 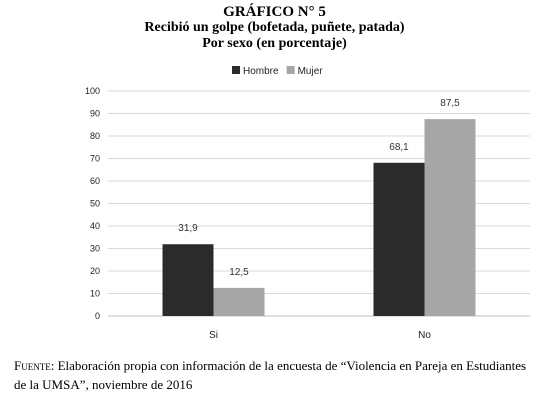 I want to click on figure-number: GRÁFICO N° 5, so click(x=274, y=12).